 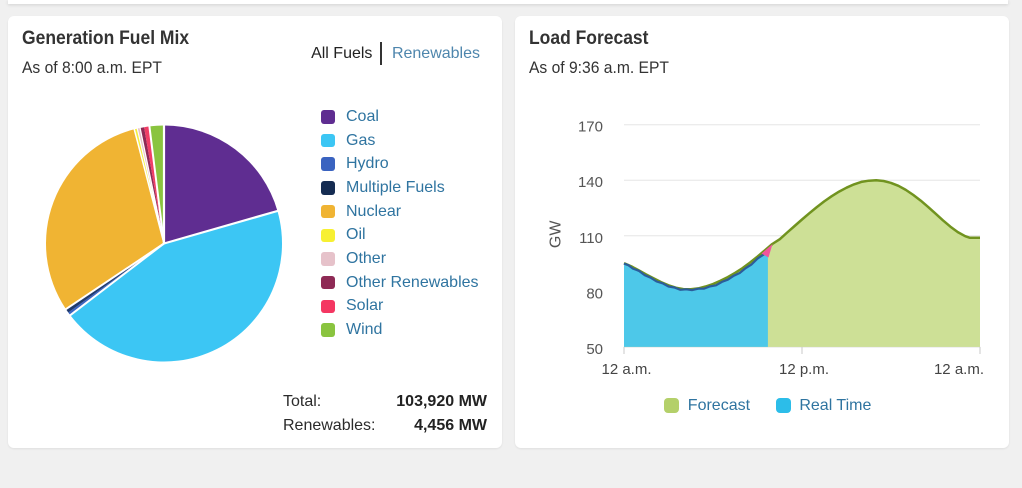 I want to click on svg-text: 50, so click(x=594, y=349).